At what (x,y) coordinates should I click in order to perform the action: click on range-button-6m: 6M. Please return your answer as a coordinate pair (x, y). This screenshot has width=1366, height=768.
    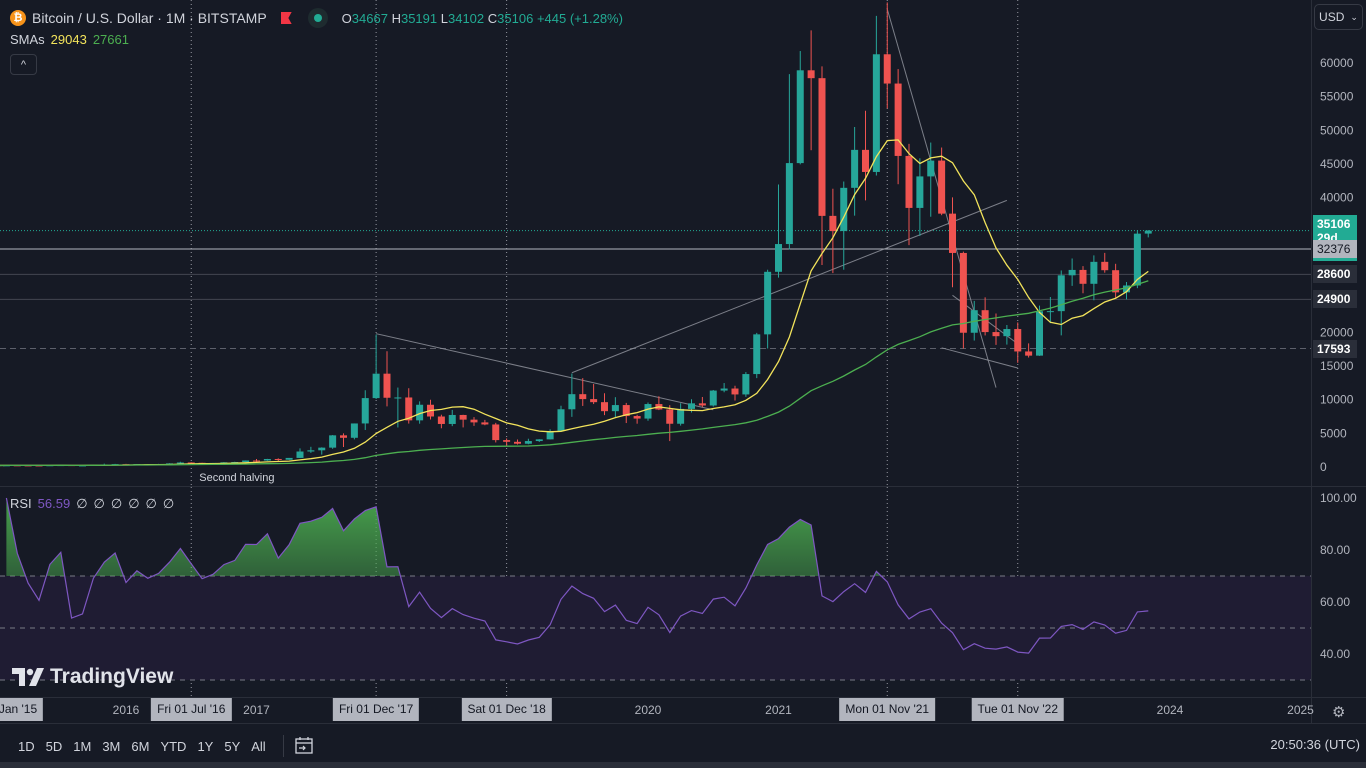
    Looking at the image, I should click on (140, 746).